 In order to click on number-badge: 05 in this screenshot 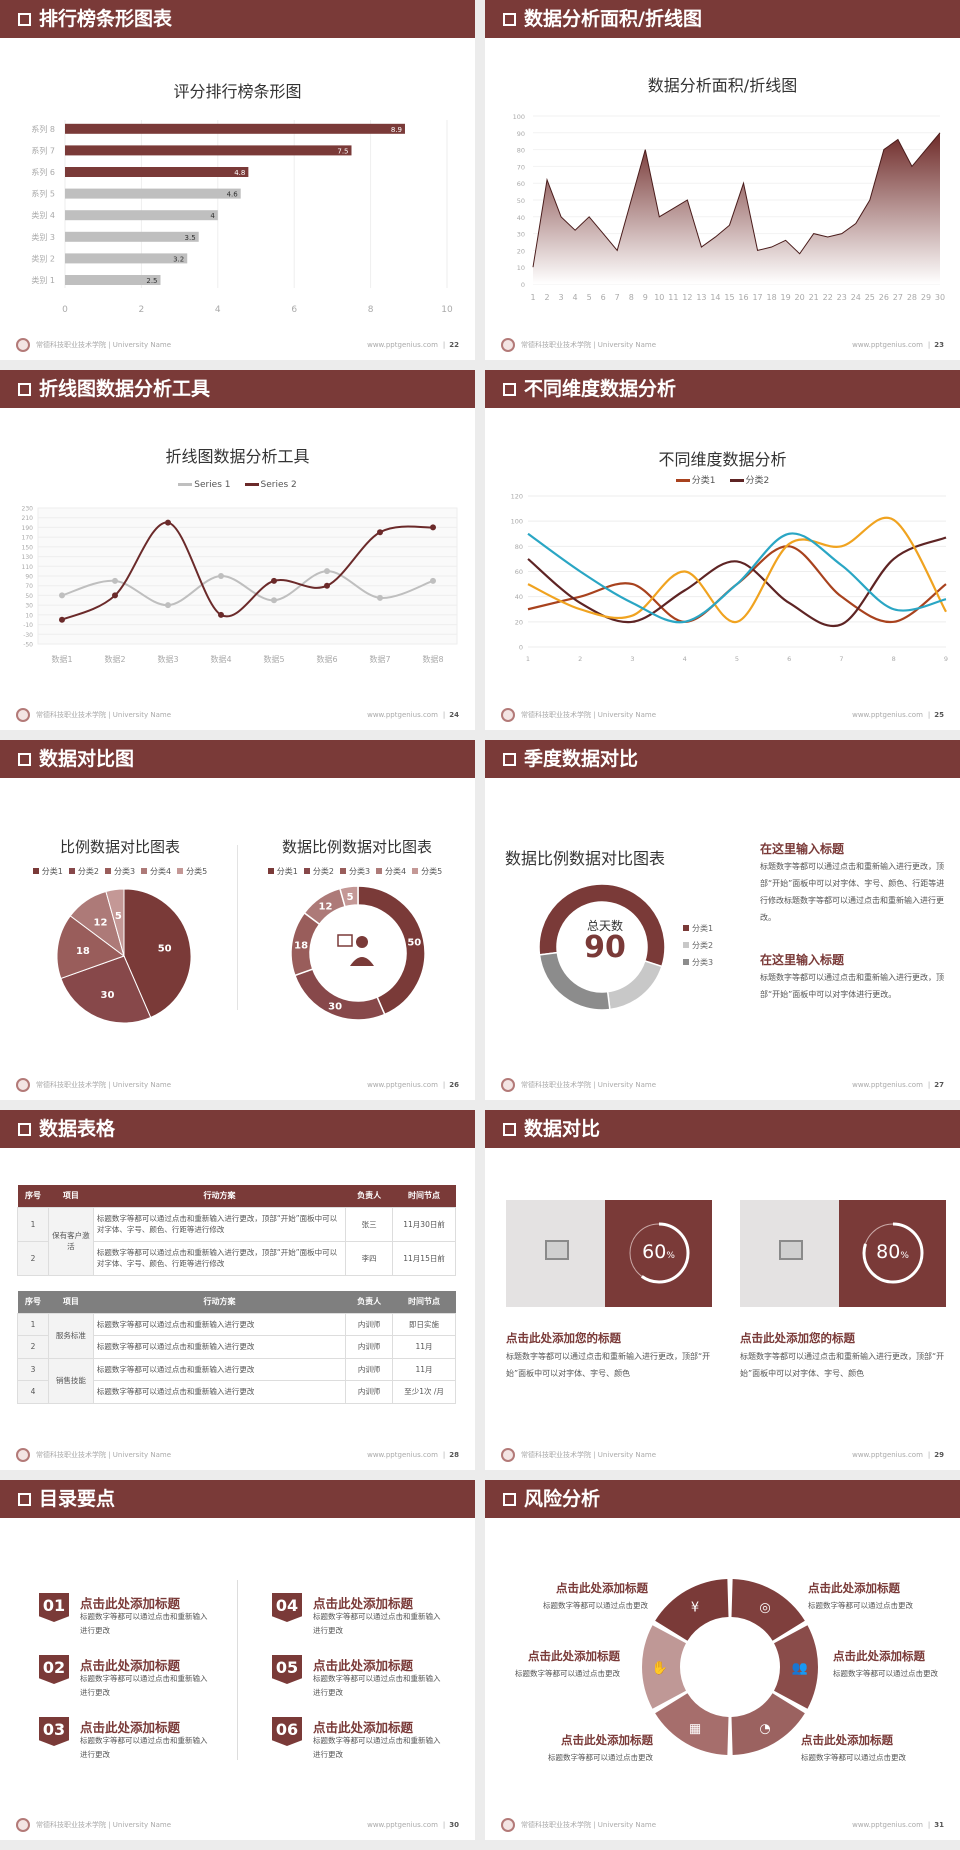, I will do `click(287, 1669)`.